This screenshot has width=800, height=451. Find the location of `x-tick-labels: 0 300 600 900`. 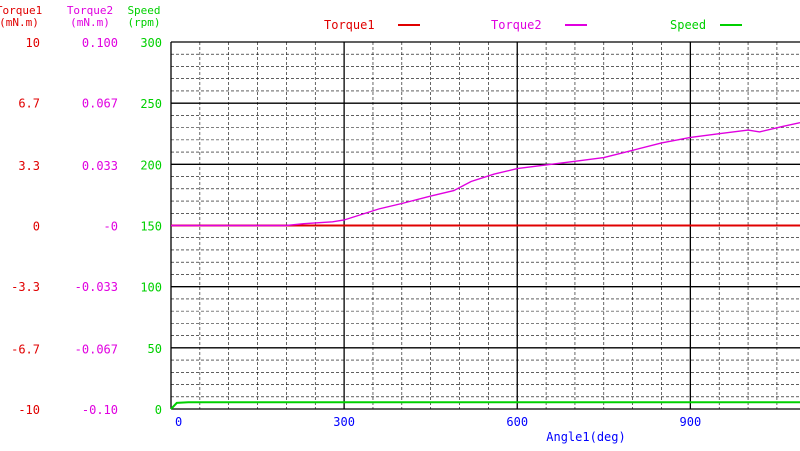

x-tick-labels: 0 300 600 900 is located at coordinates (438, 422).